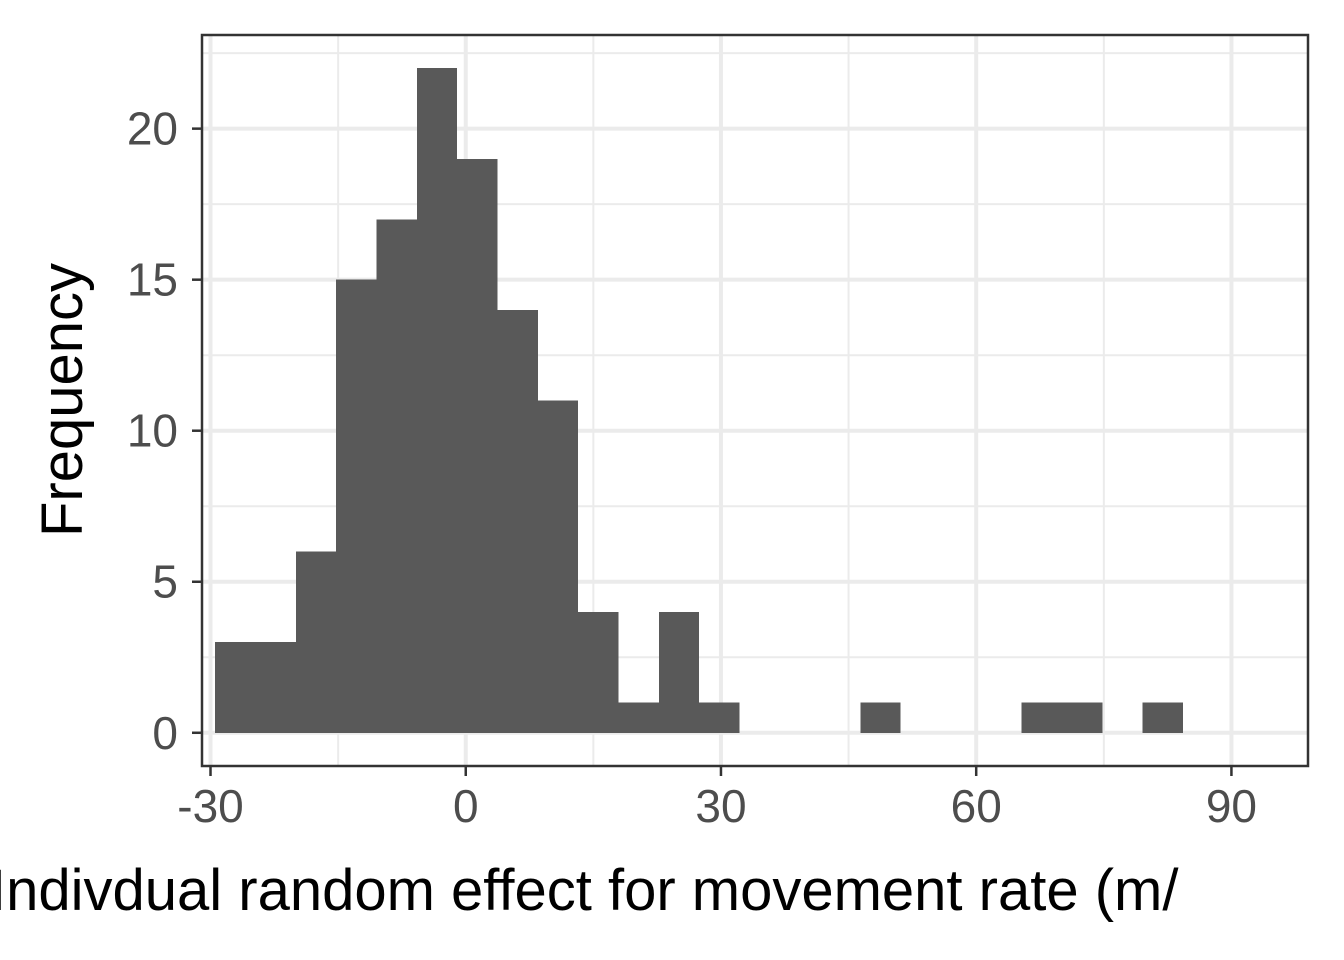 The width and height of the screenshot is (1344, 960). What do you see at coordinates (152, 129) in the screenshot?
I see `y-tick-label: 20` at bounding box center [152, 129].